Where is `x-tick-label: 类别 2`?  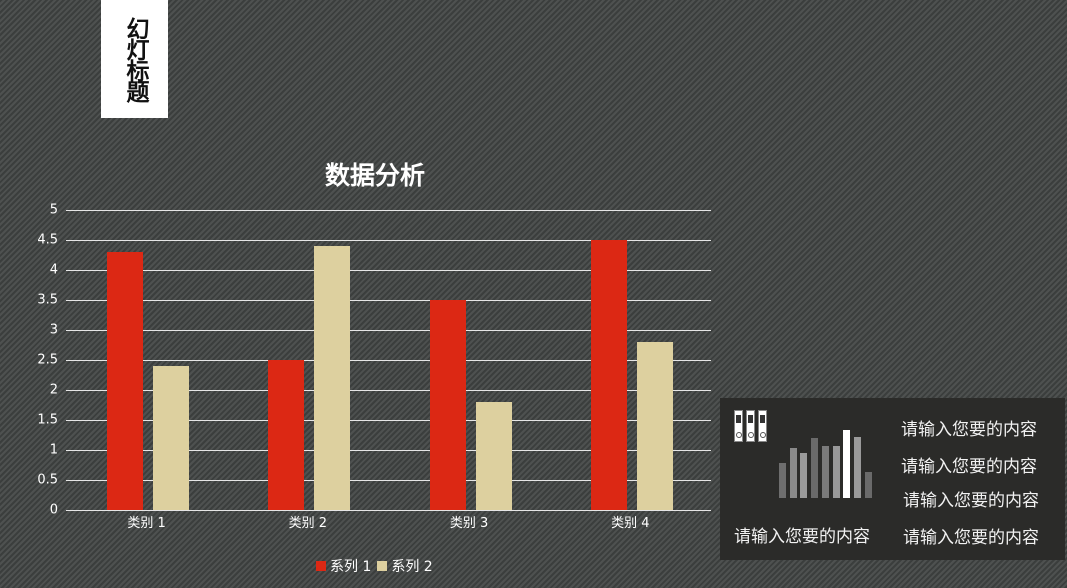 x-tick-label: 类别 2 is located at coordinates (308, 523).